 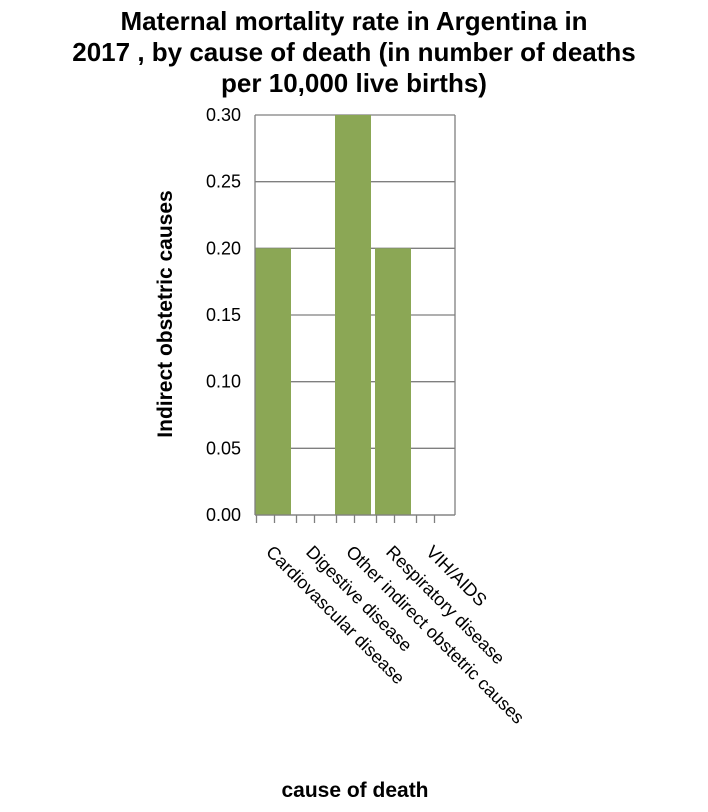 What do you see at coordinates (223, 382) in the screenshot?
I see `y-tick-label: 0.10` at bounding box center [223, 382].